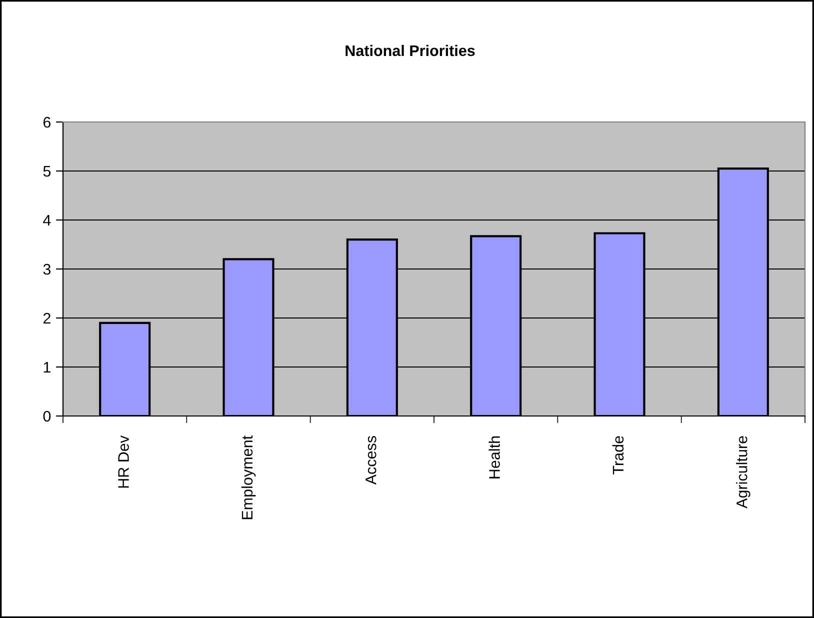  What do you see at coordinates (47, 416) in the screenshot?
I see `y-tick-label: 0` at bounding box center [47, 416].